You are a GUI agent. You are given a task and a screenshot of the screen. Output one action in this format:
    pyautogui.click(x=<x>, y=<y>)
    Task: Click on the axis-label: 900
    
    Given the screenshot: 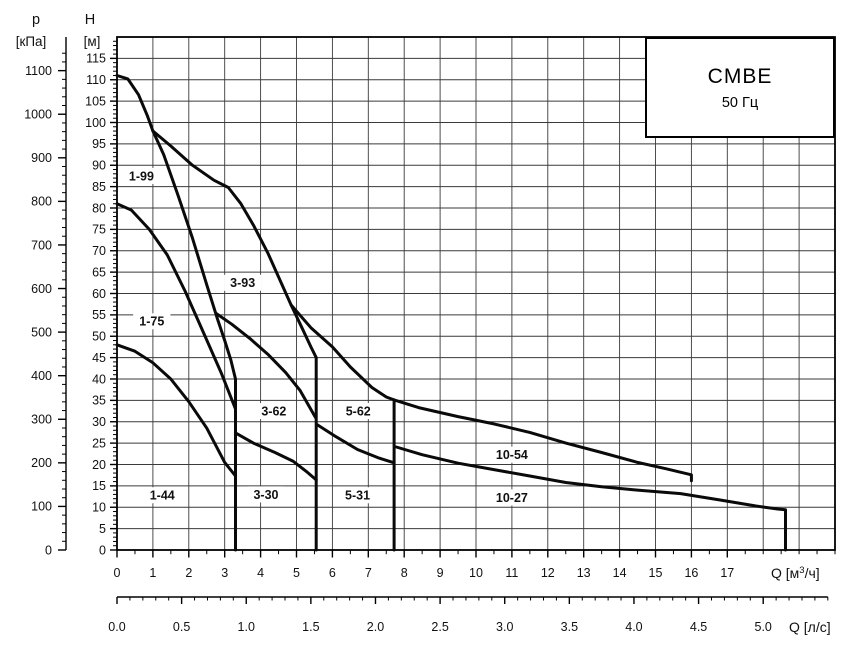 What is the action you would take?
    pyautogui.click(x=41, y=158)
    